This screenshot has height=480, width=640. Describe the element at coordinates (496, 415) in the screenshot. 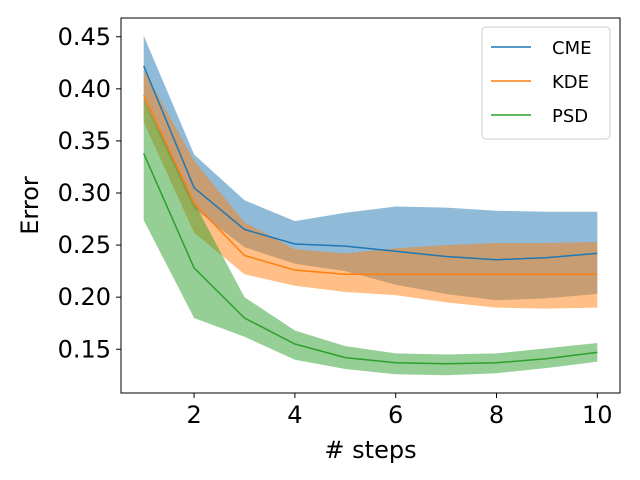

I see `x-tick-label: 8` at that location.